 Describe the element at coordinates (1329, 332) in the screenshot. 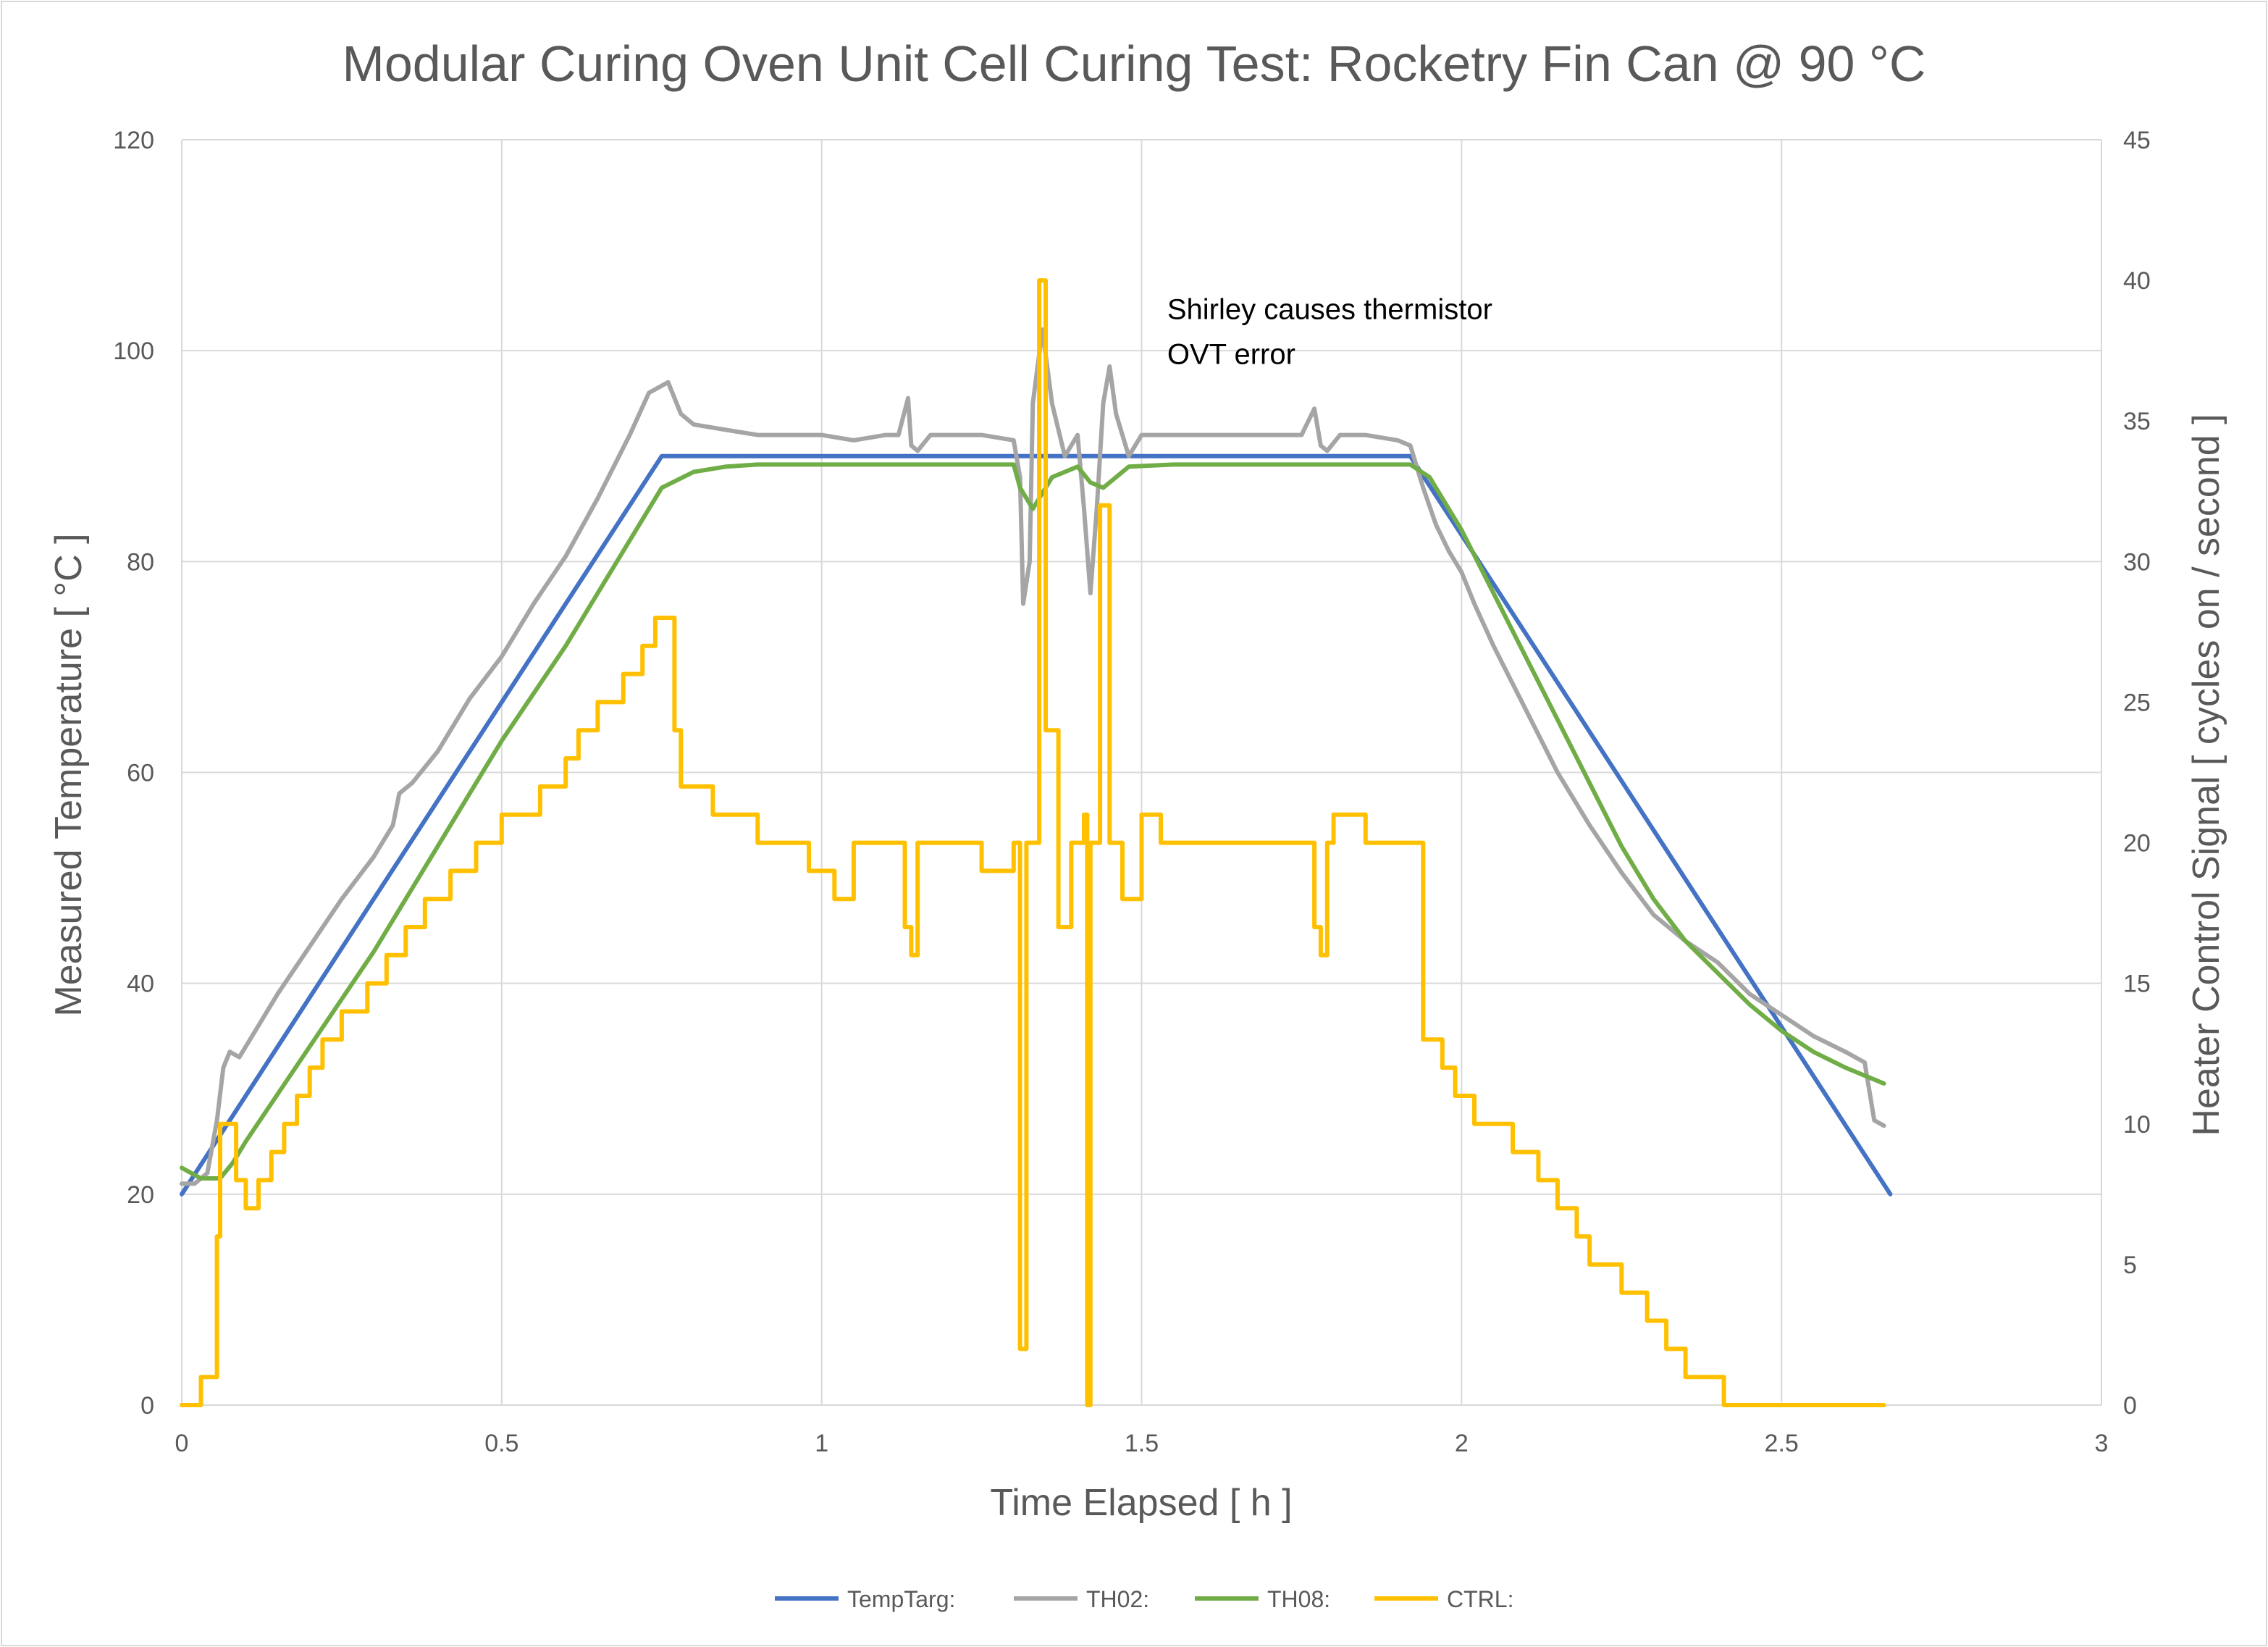

I see `annotation-text: Shirley causes thermistor OVT error` at that location.